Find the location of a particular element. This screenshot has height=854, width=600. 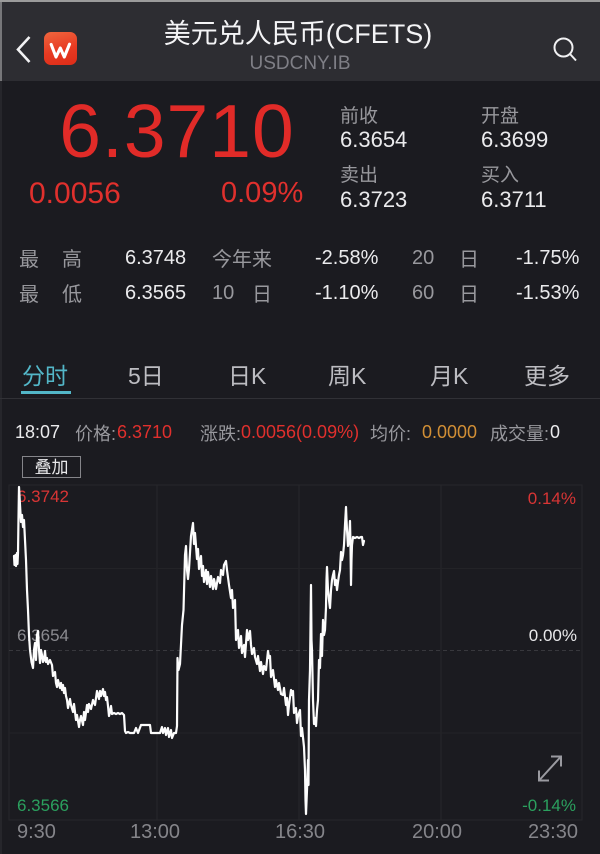

svg-text: 6.3654 is located at coordinates (43, 635).